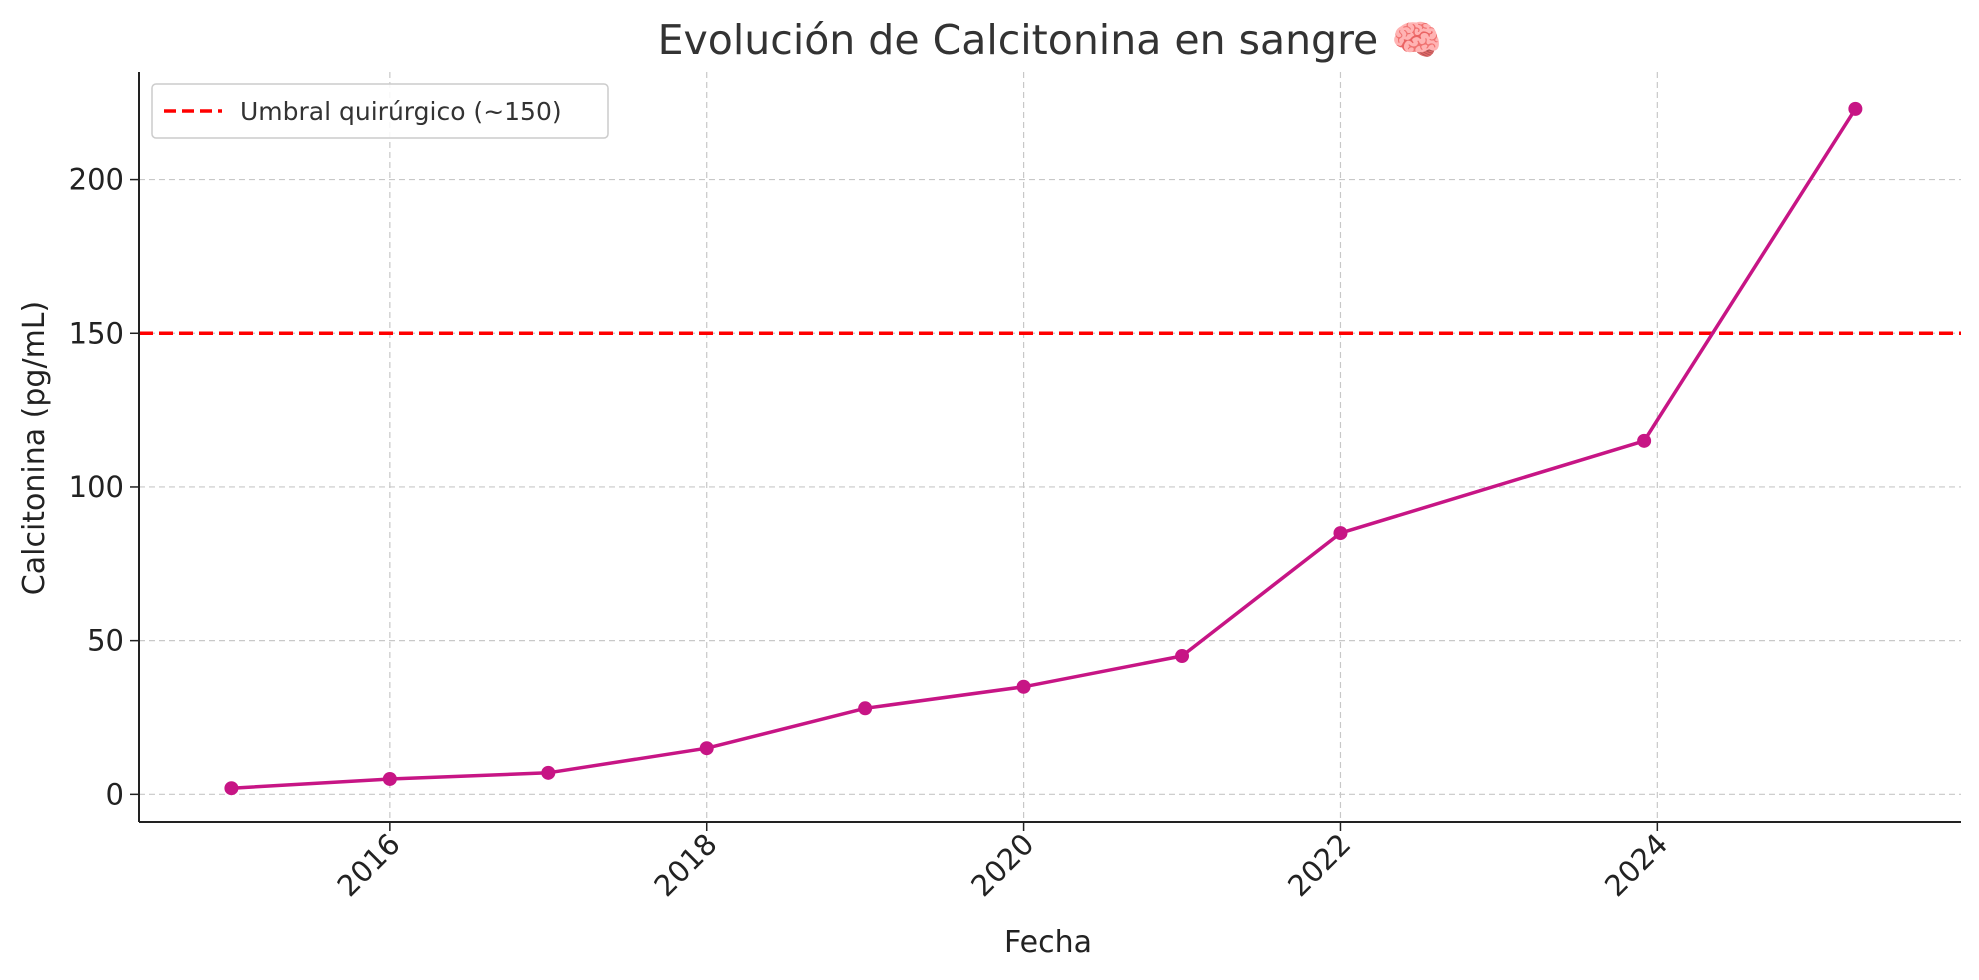  Describe the element at coordinates (105, 641) in the screenshot. I see `y-tick-label: 50` at that location.